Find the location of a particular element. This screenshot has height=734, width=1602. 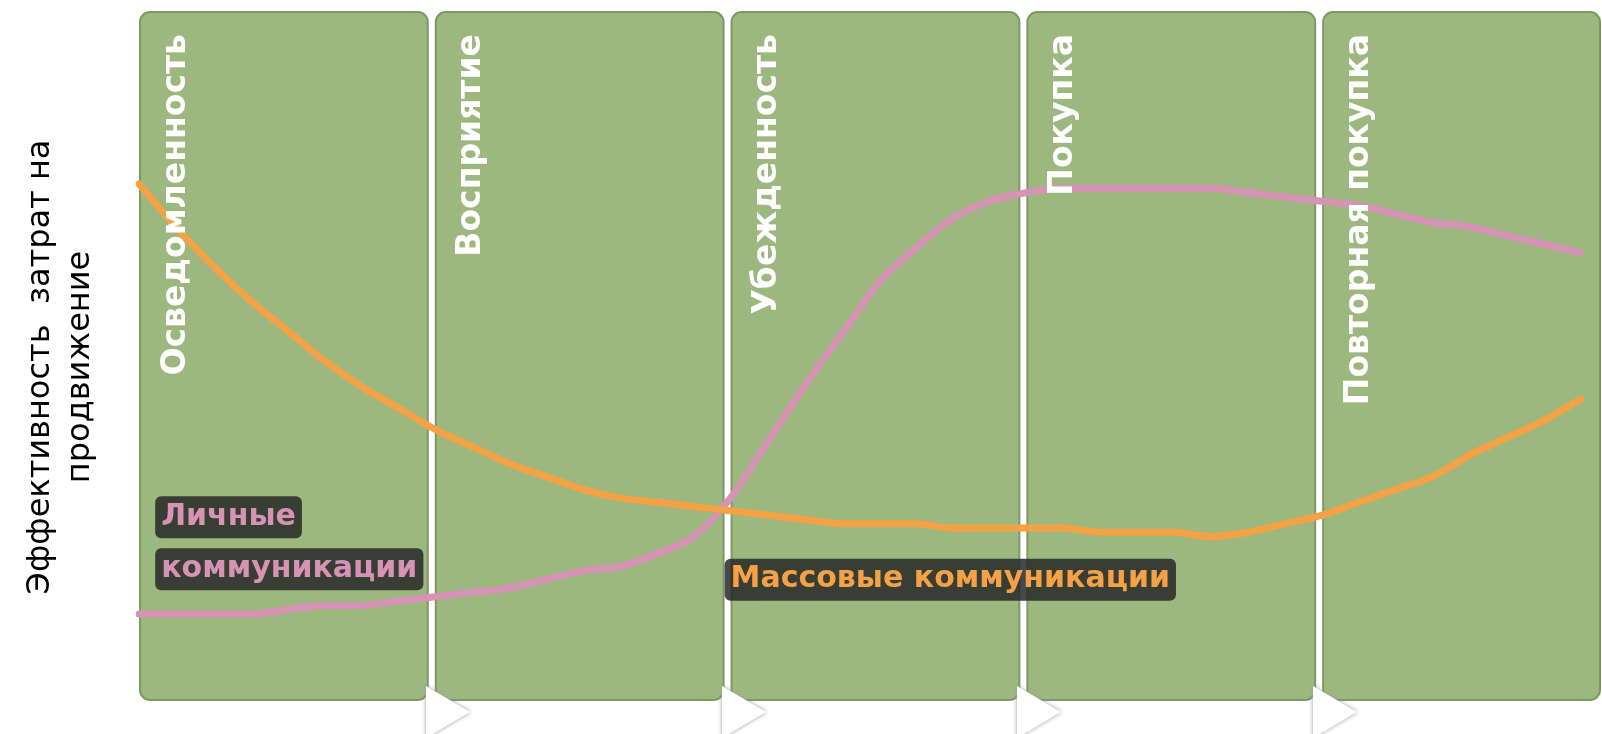

series-label: Личные коммуникации is located at coordinates (289, 541).